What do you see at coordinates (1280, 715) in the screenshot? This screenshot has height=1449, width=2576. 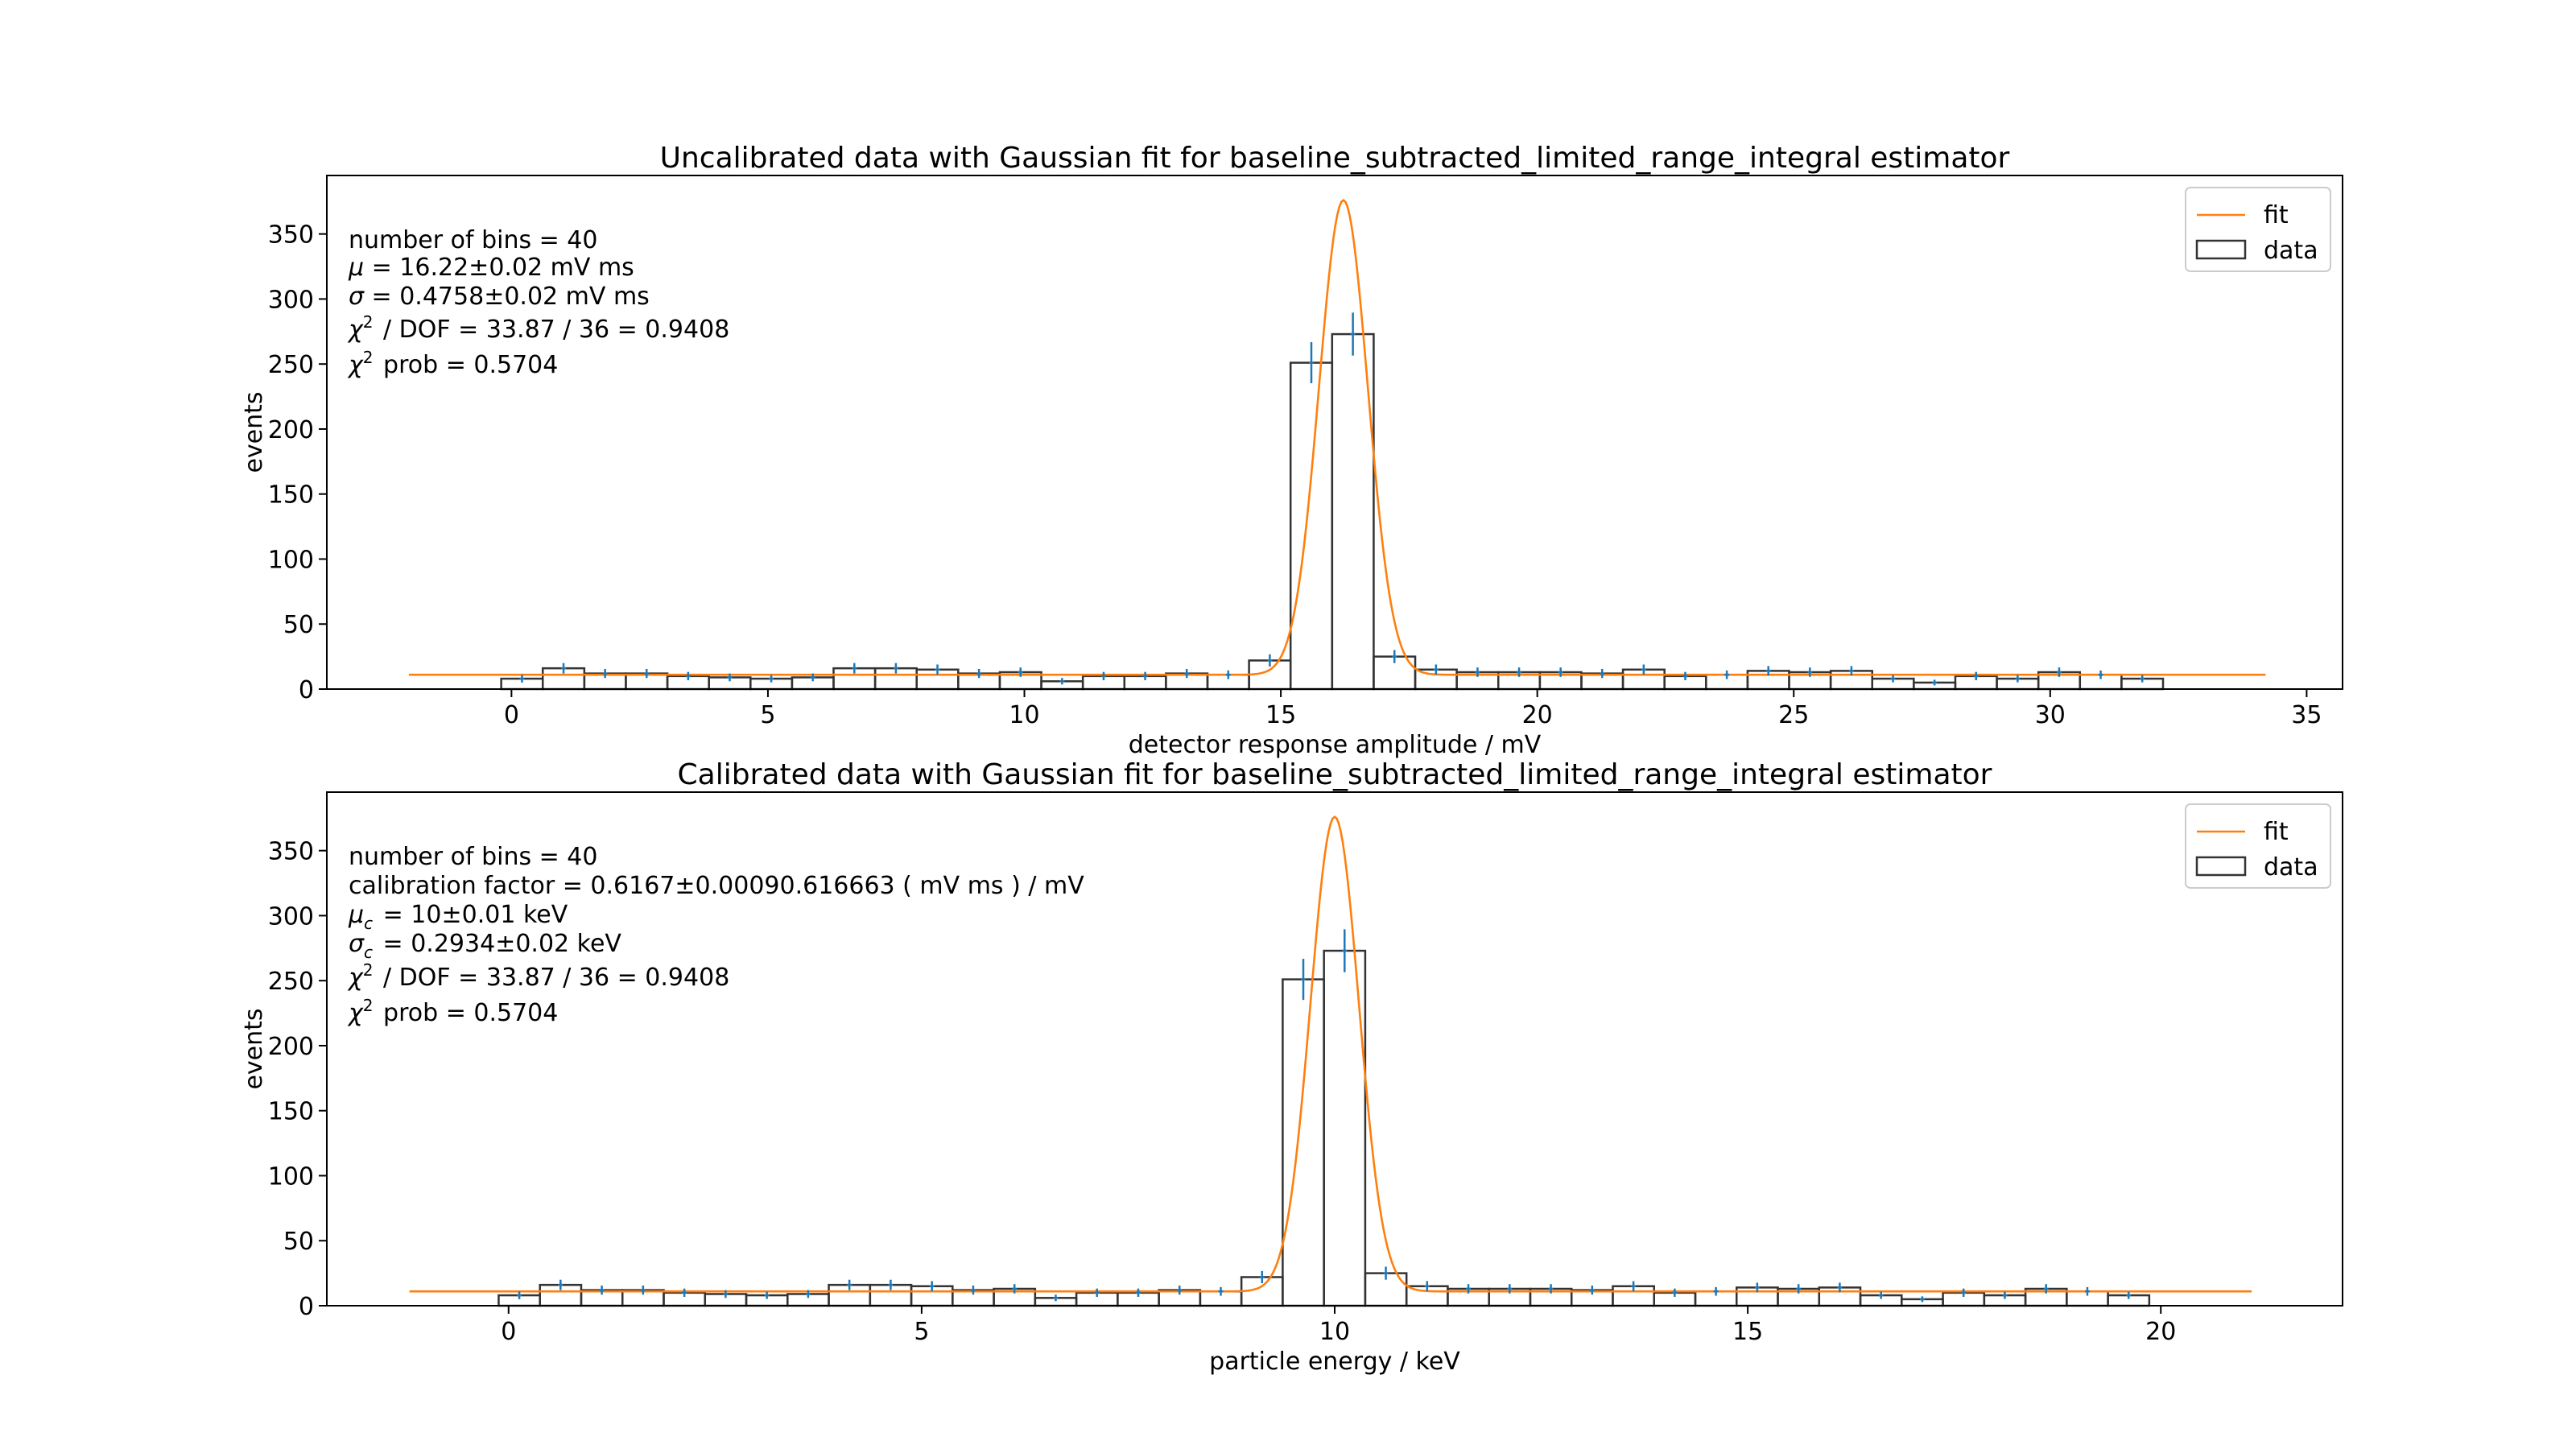 I see `x-tick-label: 15` at bounding box center [1280, 715].